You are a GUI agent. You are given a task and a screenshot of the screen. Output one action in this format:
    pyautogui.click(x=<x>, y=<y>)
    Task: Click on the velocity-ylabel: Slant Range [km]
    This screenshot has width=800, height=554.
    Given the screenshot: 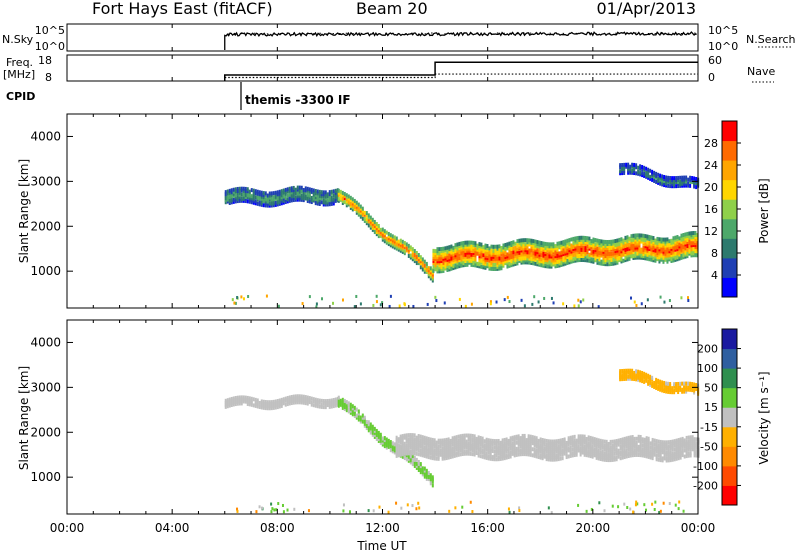 What is the action you would take?
    pyautogui.click(x=24, y=418)
    